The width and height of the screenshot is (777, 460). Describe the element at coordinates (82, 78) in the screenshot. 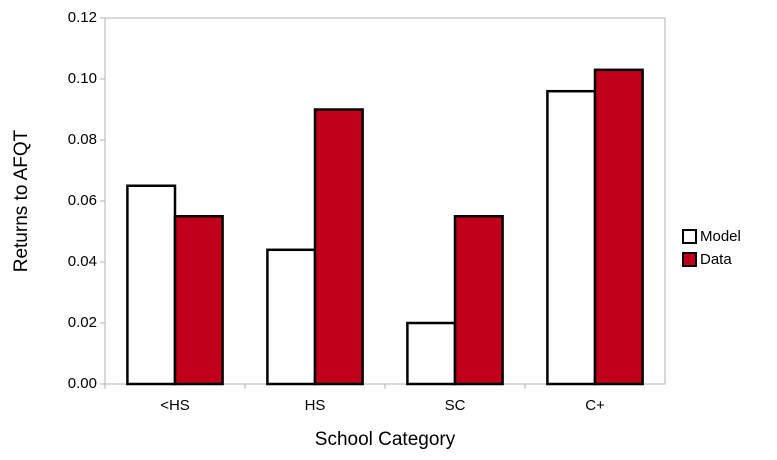

I see `y-tick-label: 0.10` at that location.